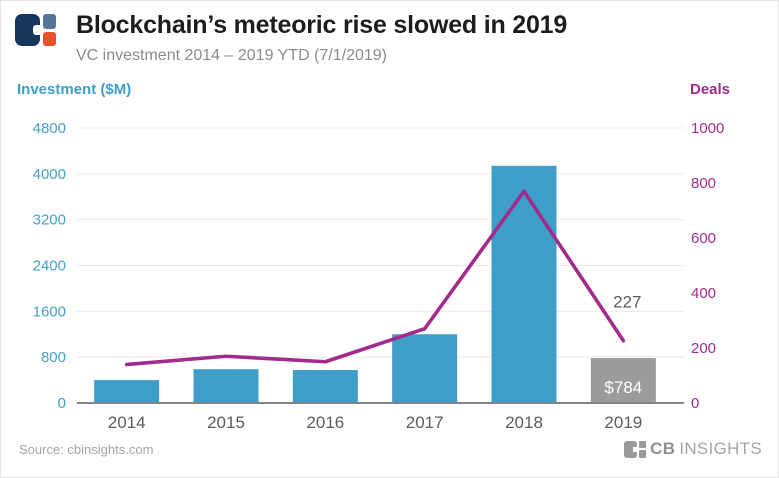 The height and width of the screenshot is (478, 779). I want to click on annotation-deals-value: 227, so click(627, 302).